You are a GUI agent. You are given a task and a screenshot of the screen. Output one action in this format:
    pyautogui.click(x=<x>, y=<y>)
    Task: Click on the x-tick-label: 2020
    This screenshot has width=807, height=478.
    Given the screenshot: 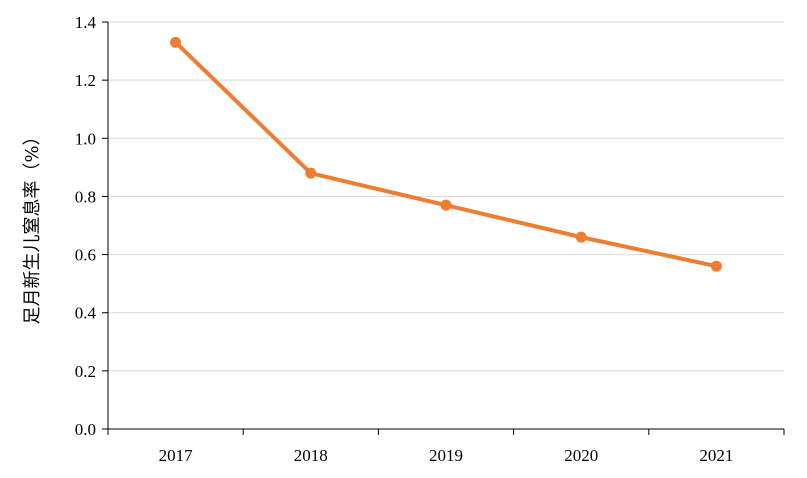 What is the action you would take?
    pyautogui.click(x=581, y=455)
    